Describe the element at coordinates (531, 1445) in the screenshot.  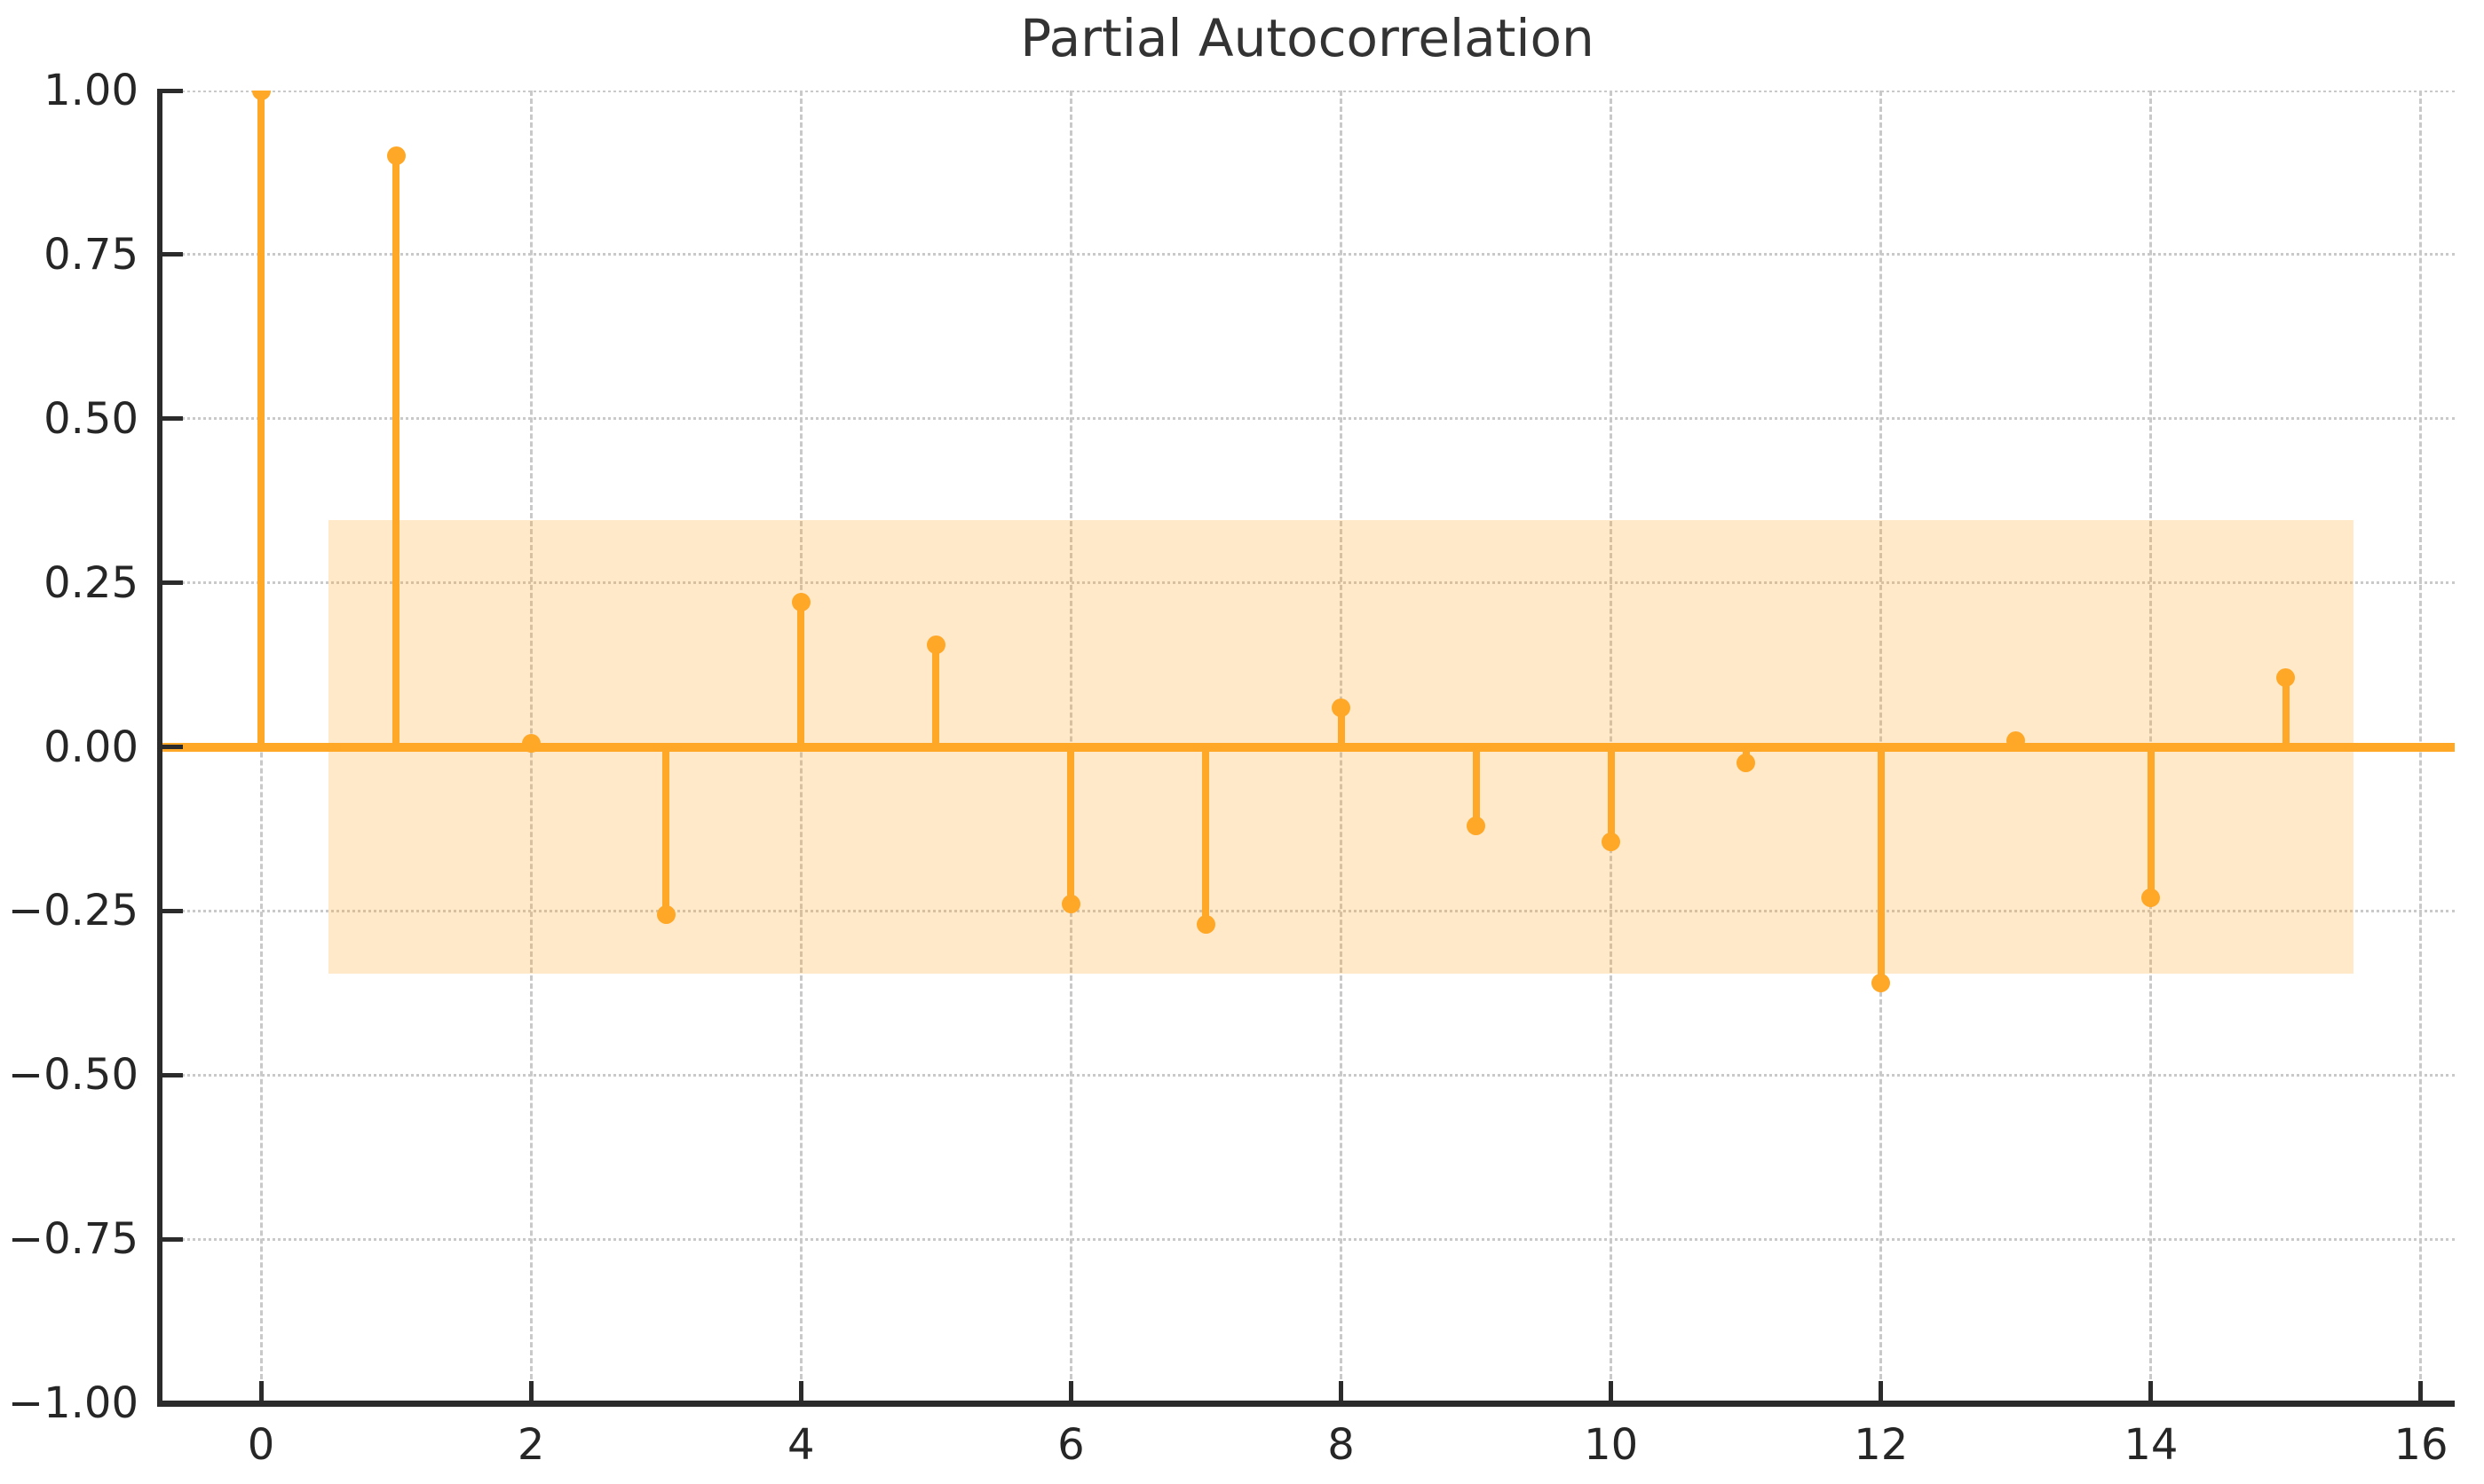
I see `x-tick-label: 2` at that location.